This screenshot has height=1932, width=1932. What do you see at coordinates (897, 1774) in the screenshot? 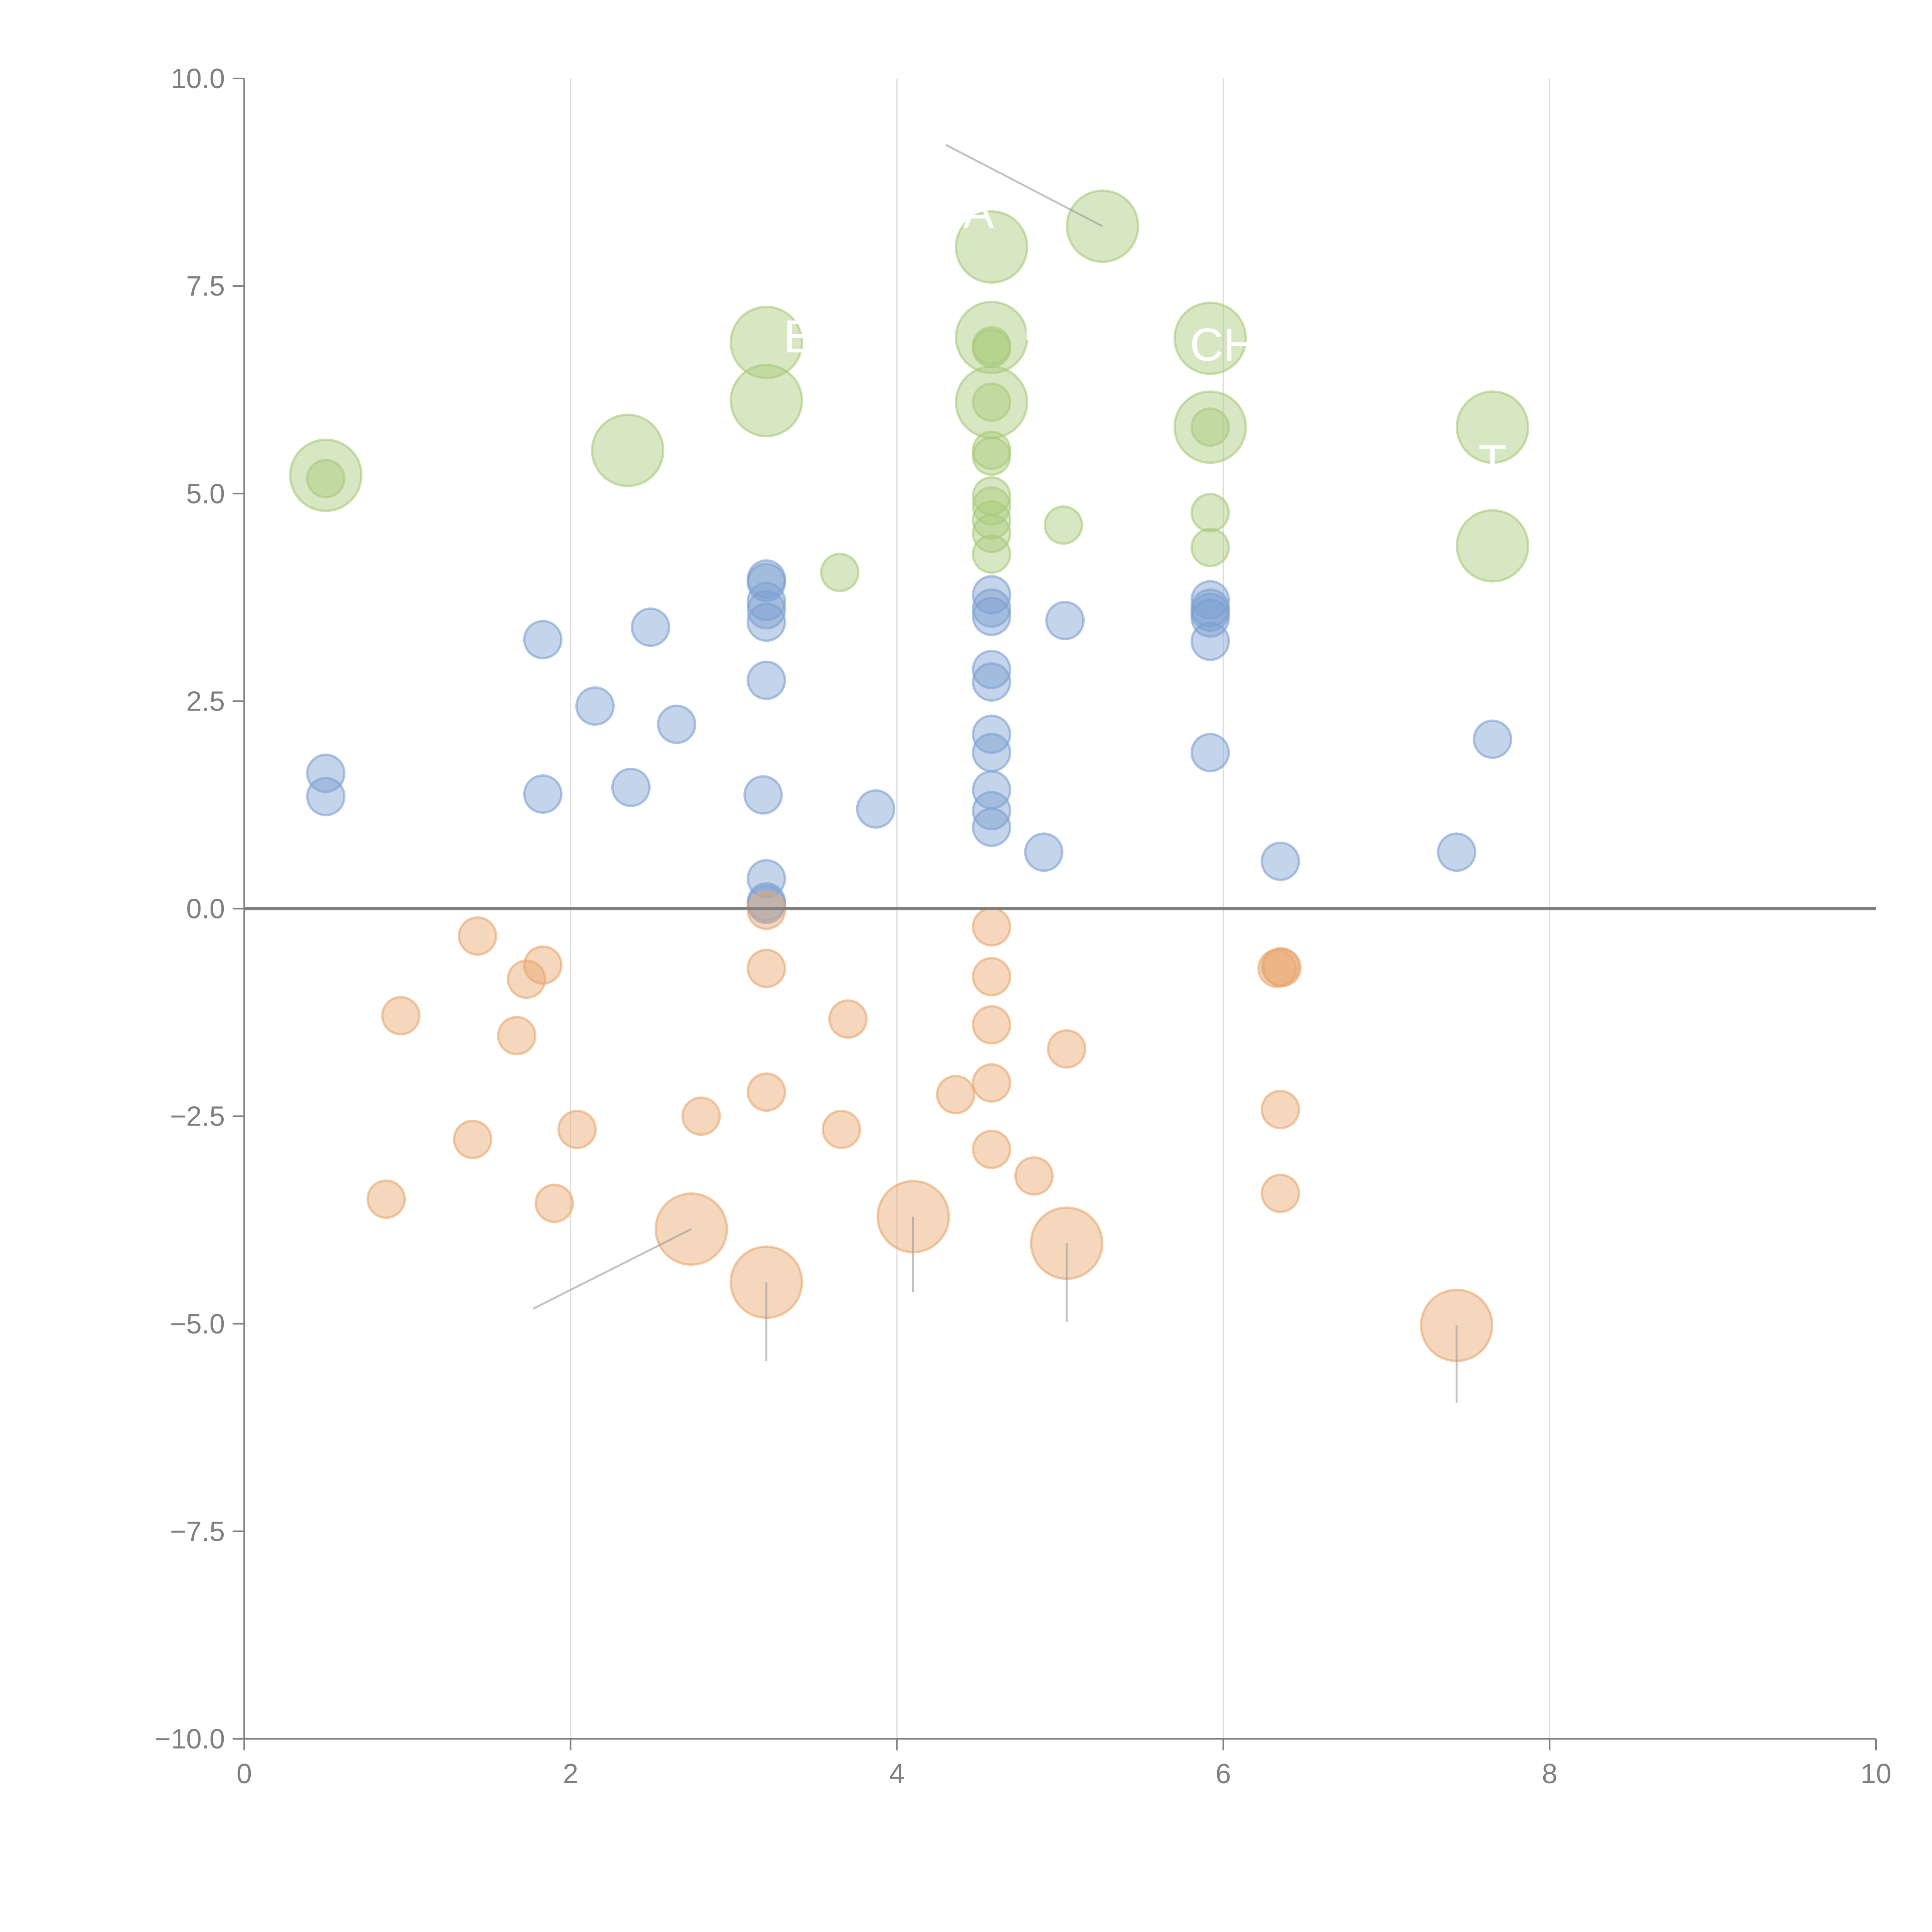
I see `x-tick-label: 4` at bounding box center [897, 1774].